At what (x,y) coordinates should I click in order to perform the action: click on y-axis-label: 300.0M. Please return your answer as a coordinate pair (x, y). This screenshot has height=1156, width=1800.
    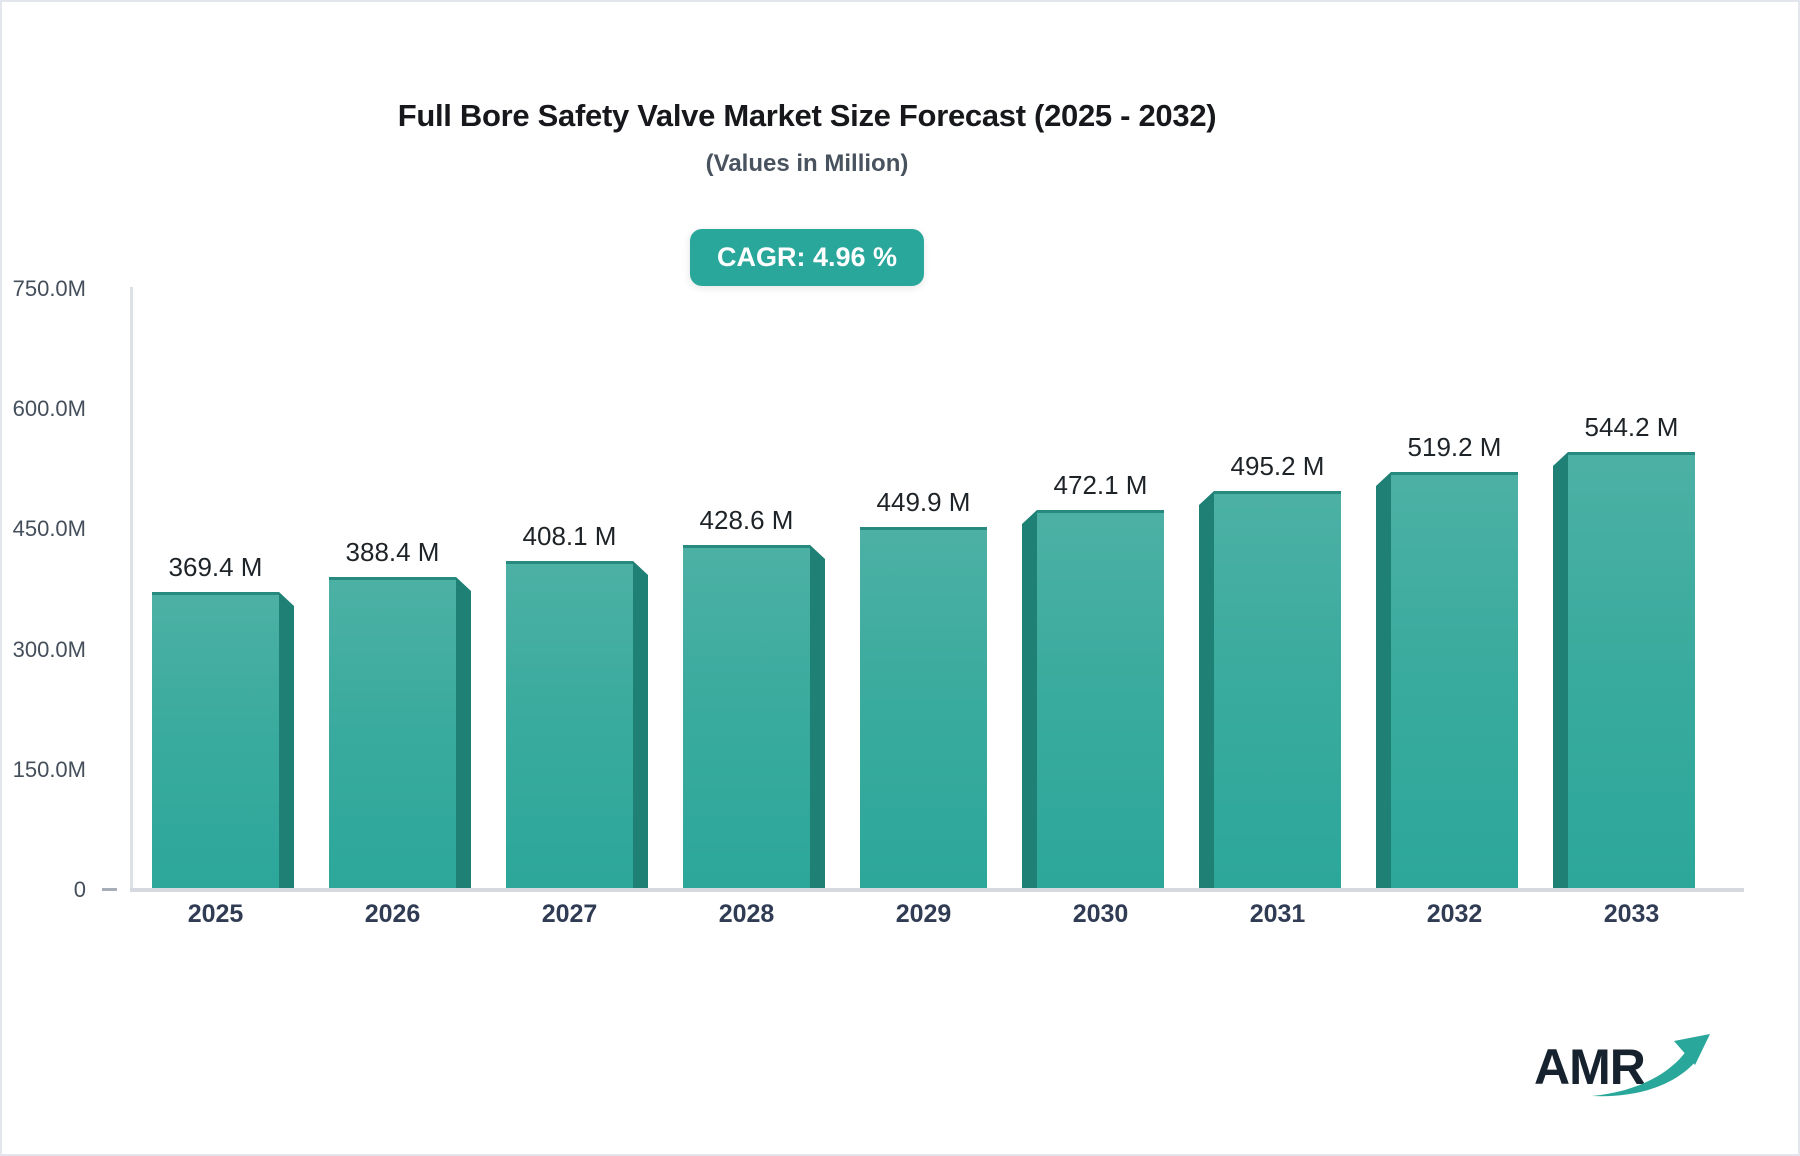
    Looking at the image, I should click on (49, 649).